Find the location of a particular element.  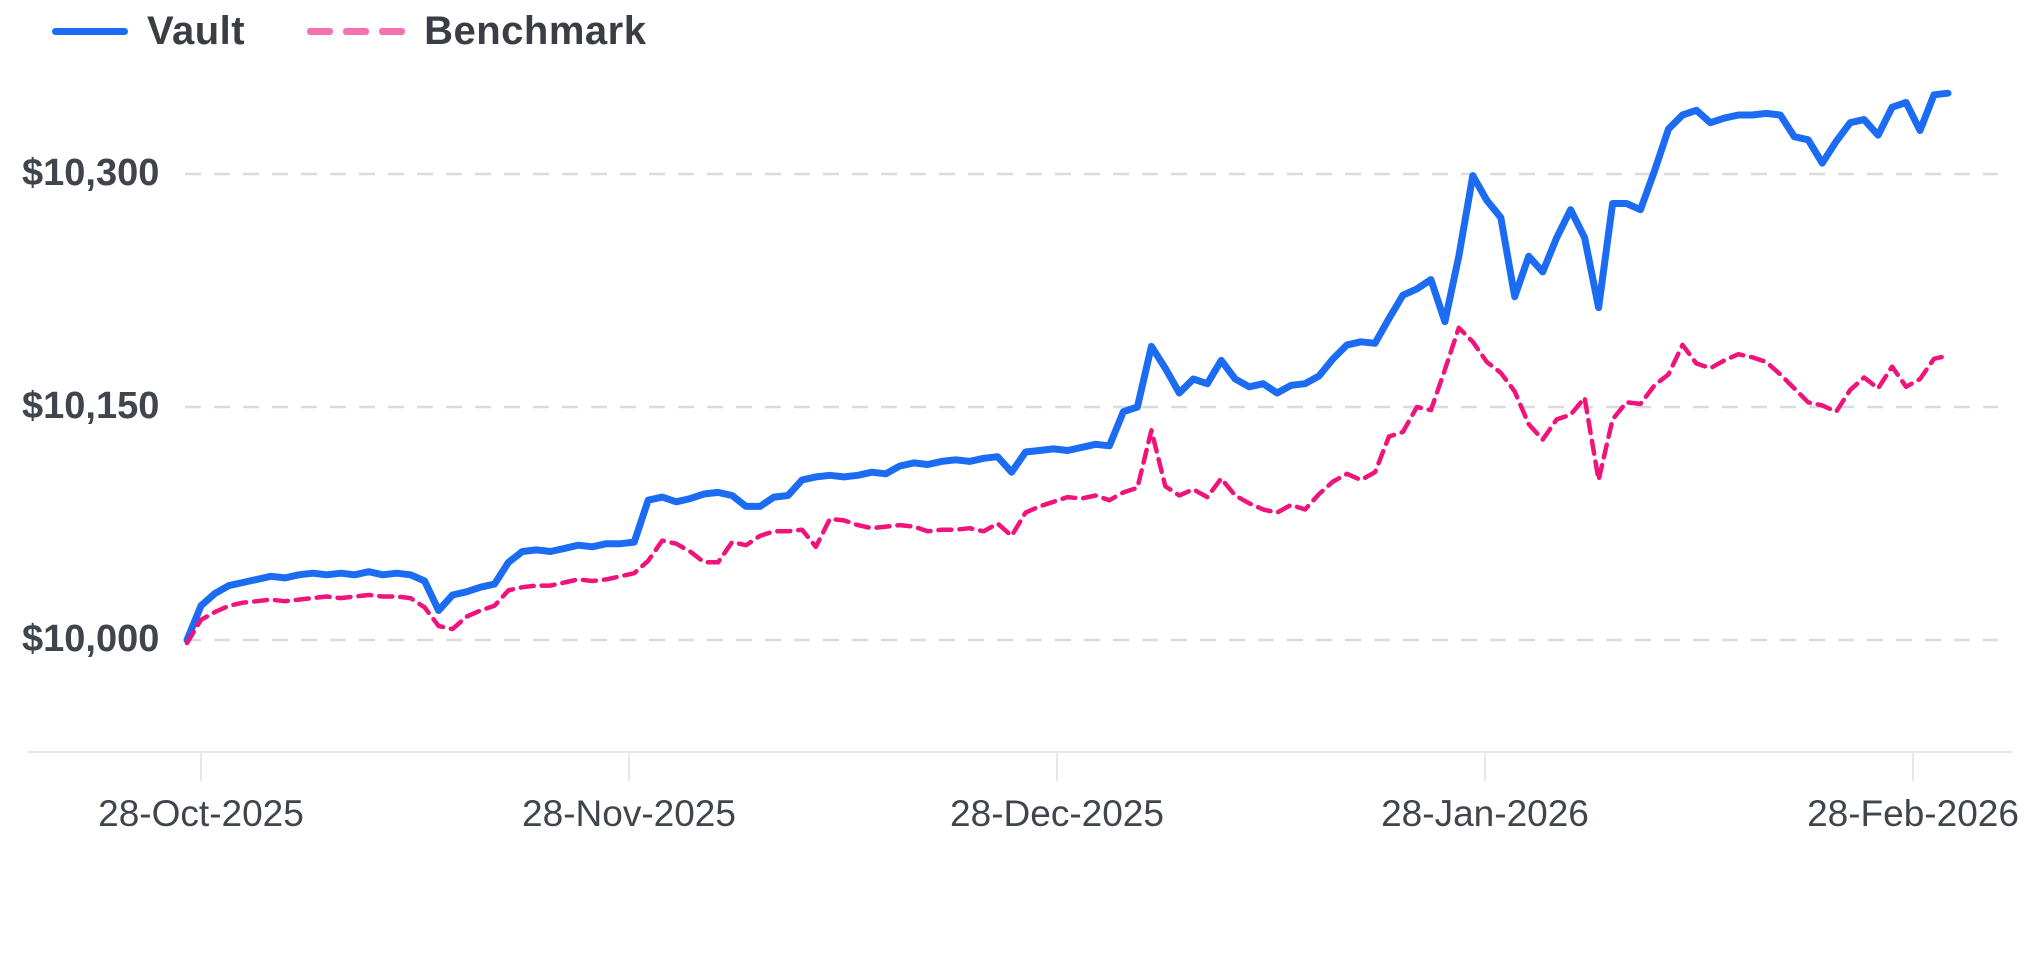

chart-legend: Vault Benchmark is located at coordinates (349, 31).